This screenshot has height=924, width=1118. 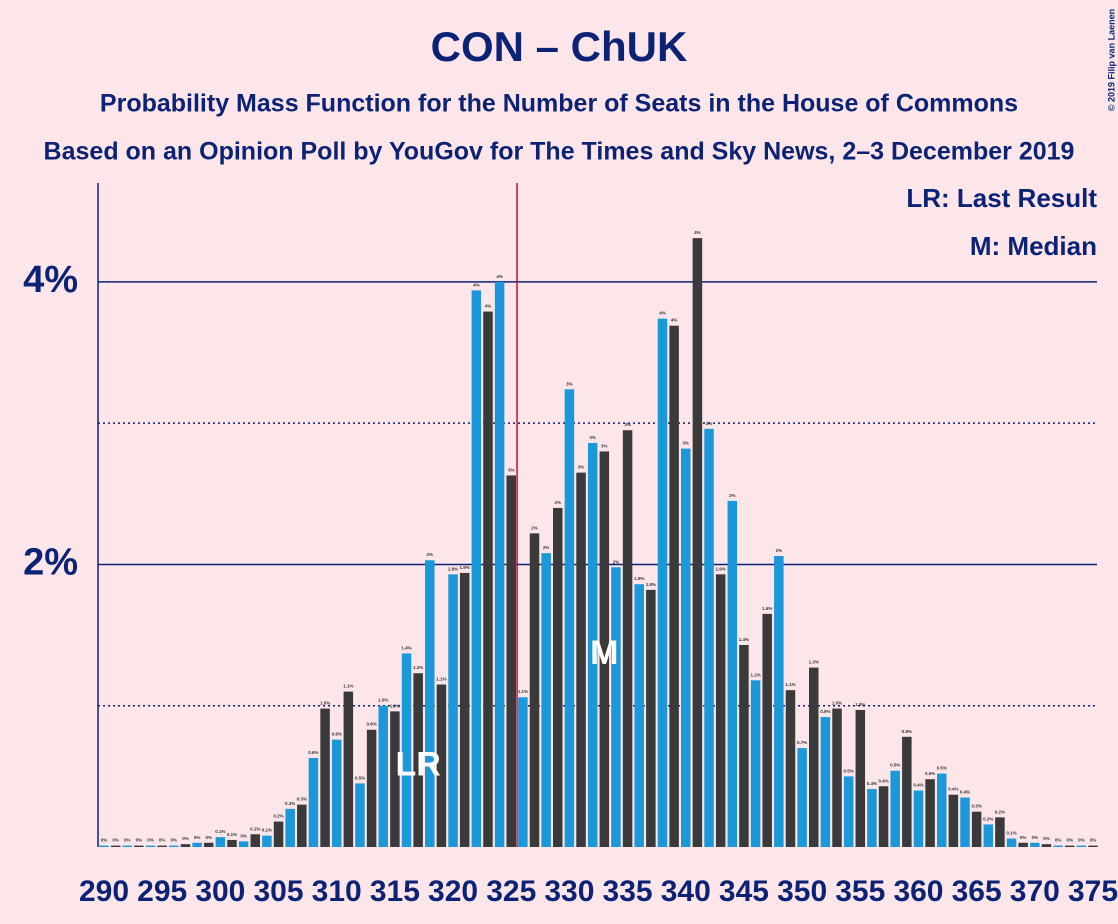 I want to click on x-tick-label: 305, so click(x=278, y=891).